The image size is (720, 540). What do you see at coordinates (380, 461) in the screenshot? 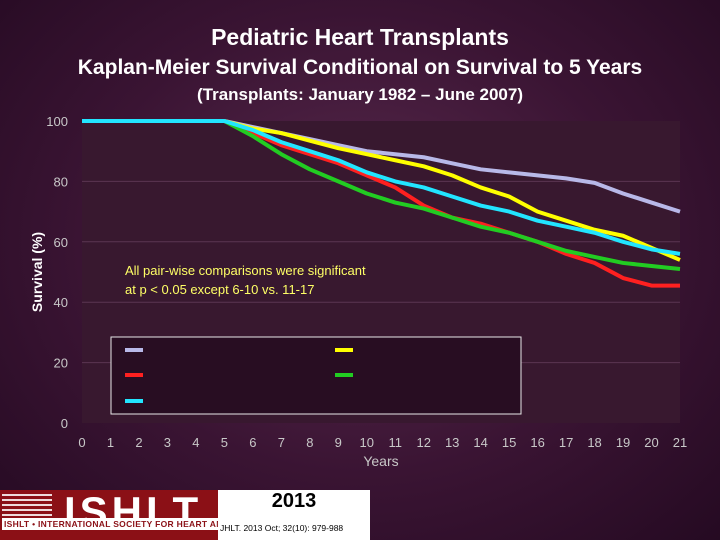
I see `x-axis-label: Years` at bounding box center [380, 461].